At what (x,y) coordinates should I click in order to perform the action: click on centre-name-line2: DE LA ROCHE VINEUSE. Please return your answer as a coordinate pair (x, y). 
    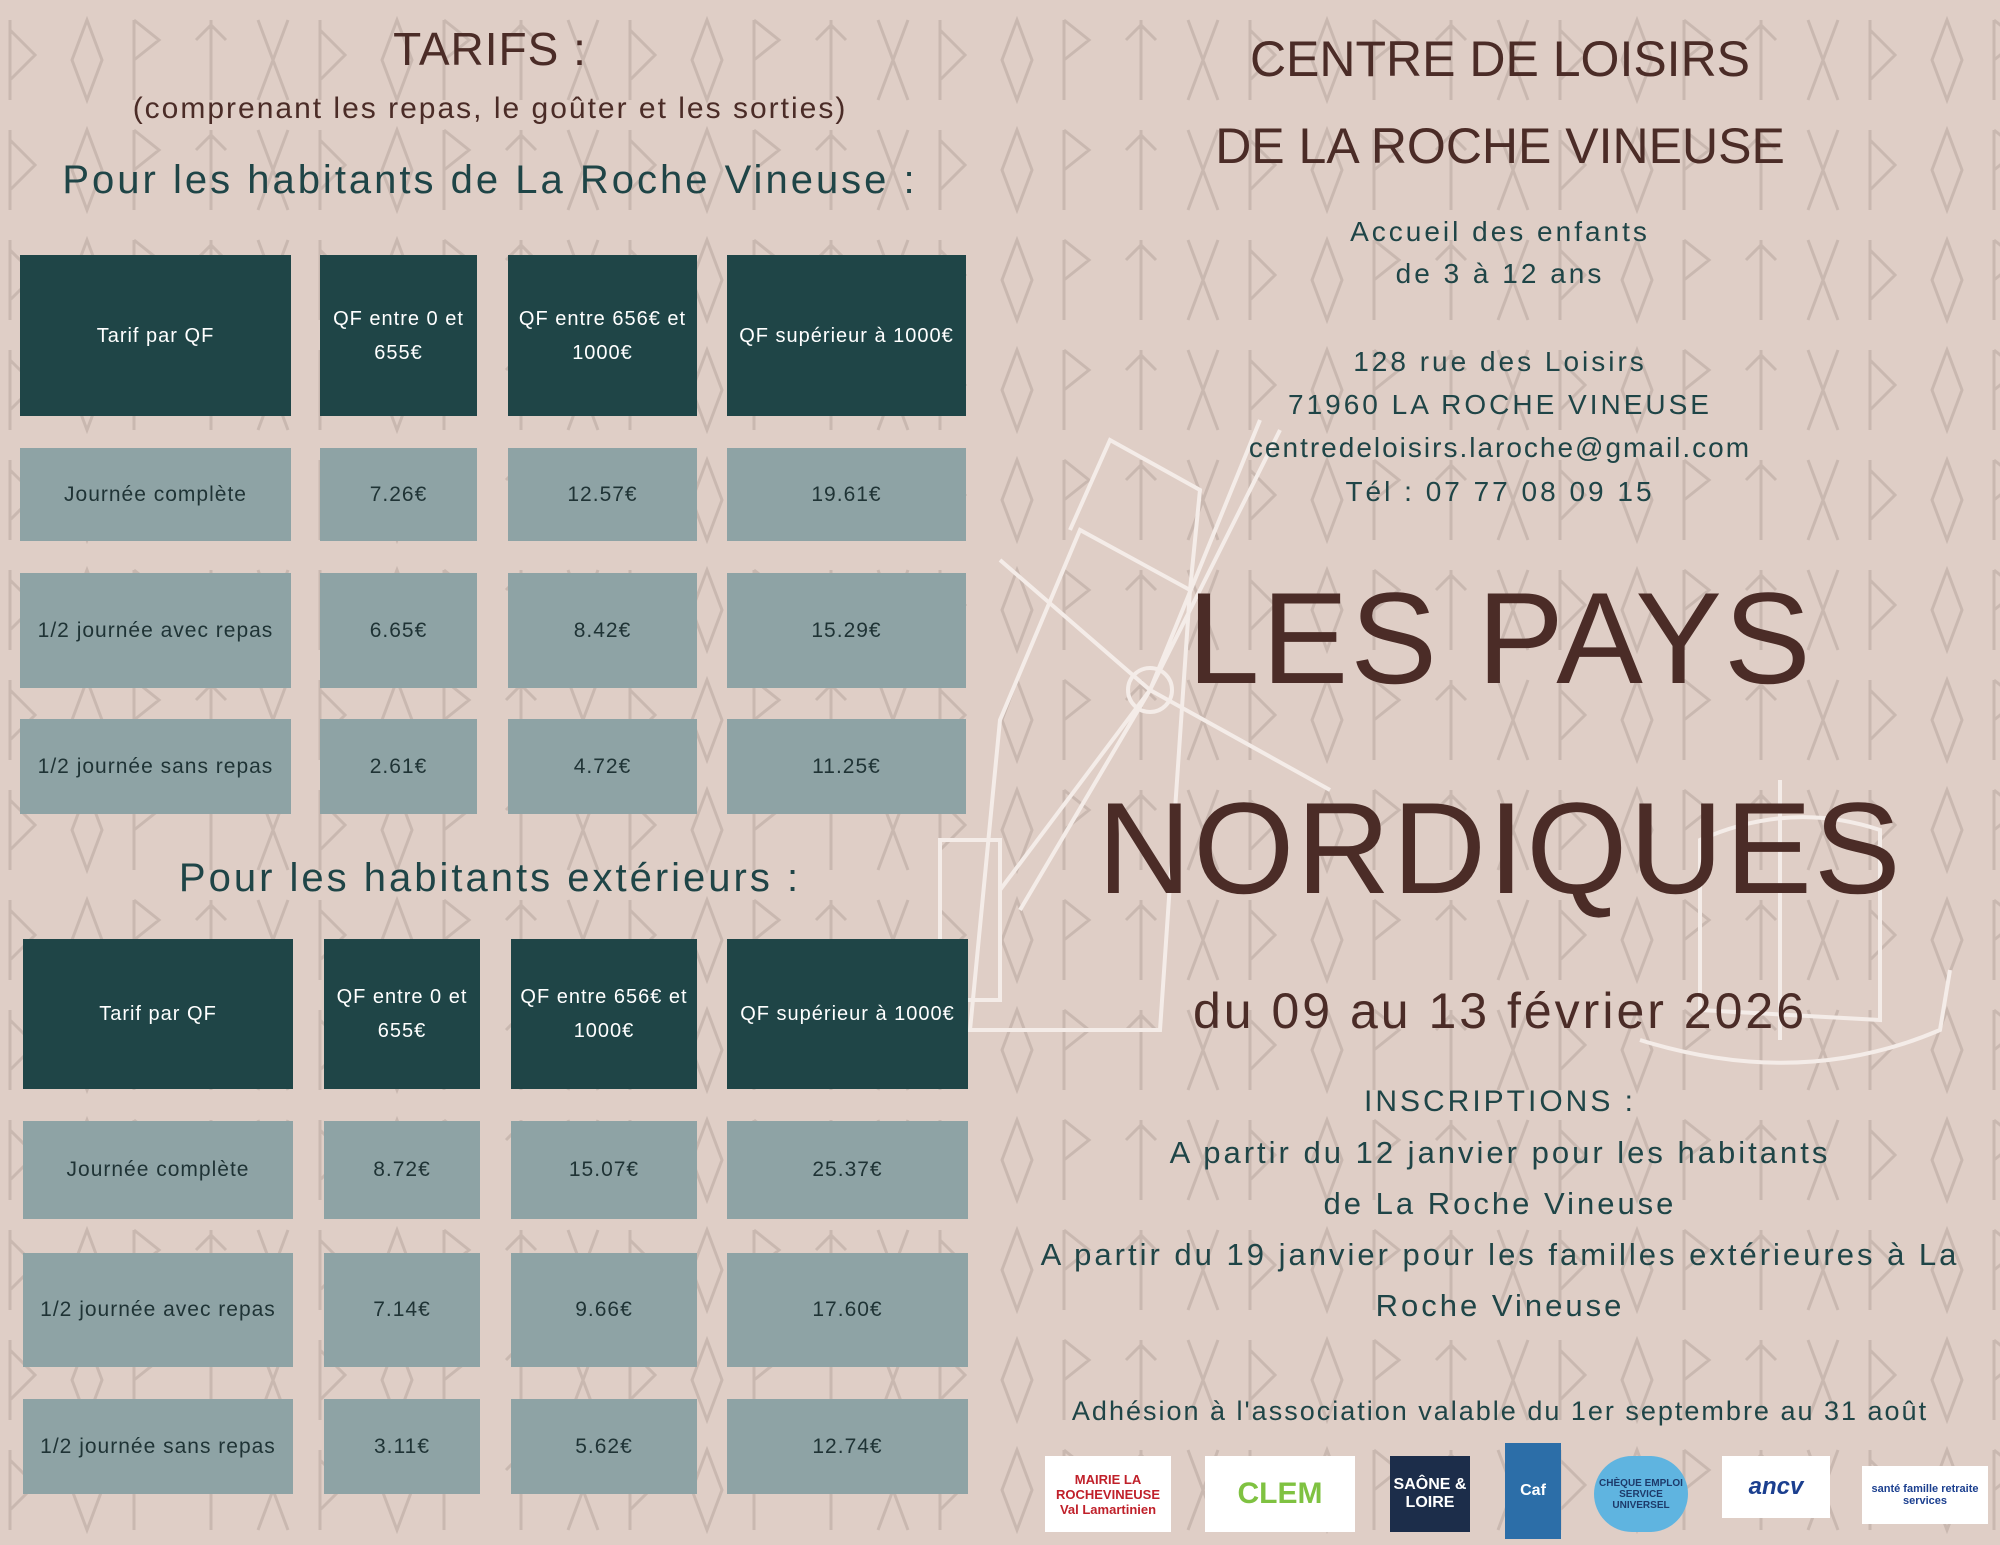
    Looking at the image, I should click on (1500, 146).